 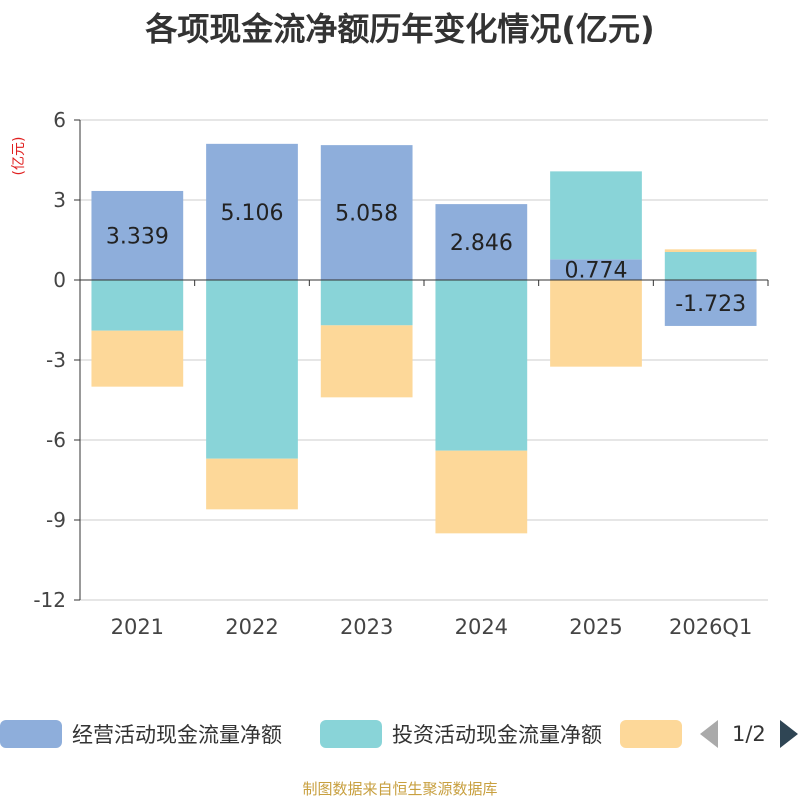 I want to click on data-label: 5.058, so click(x=366, y=214).